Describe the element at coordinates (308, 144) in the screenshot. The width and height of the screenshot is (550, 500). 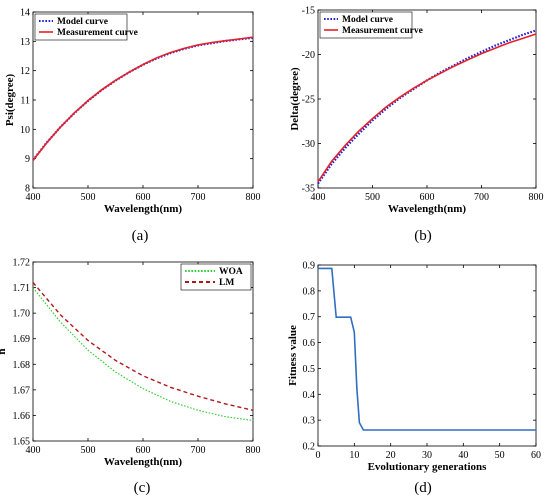
I see `y-tick-label: -30` at that location.